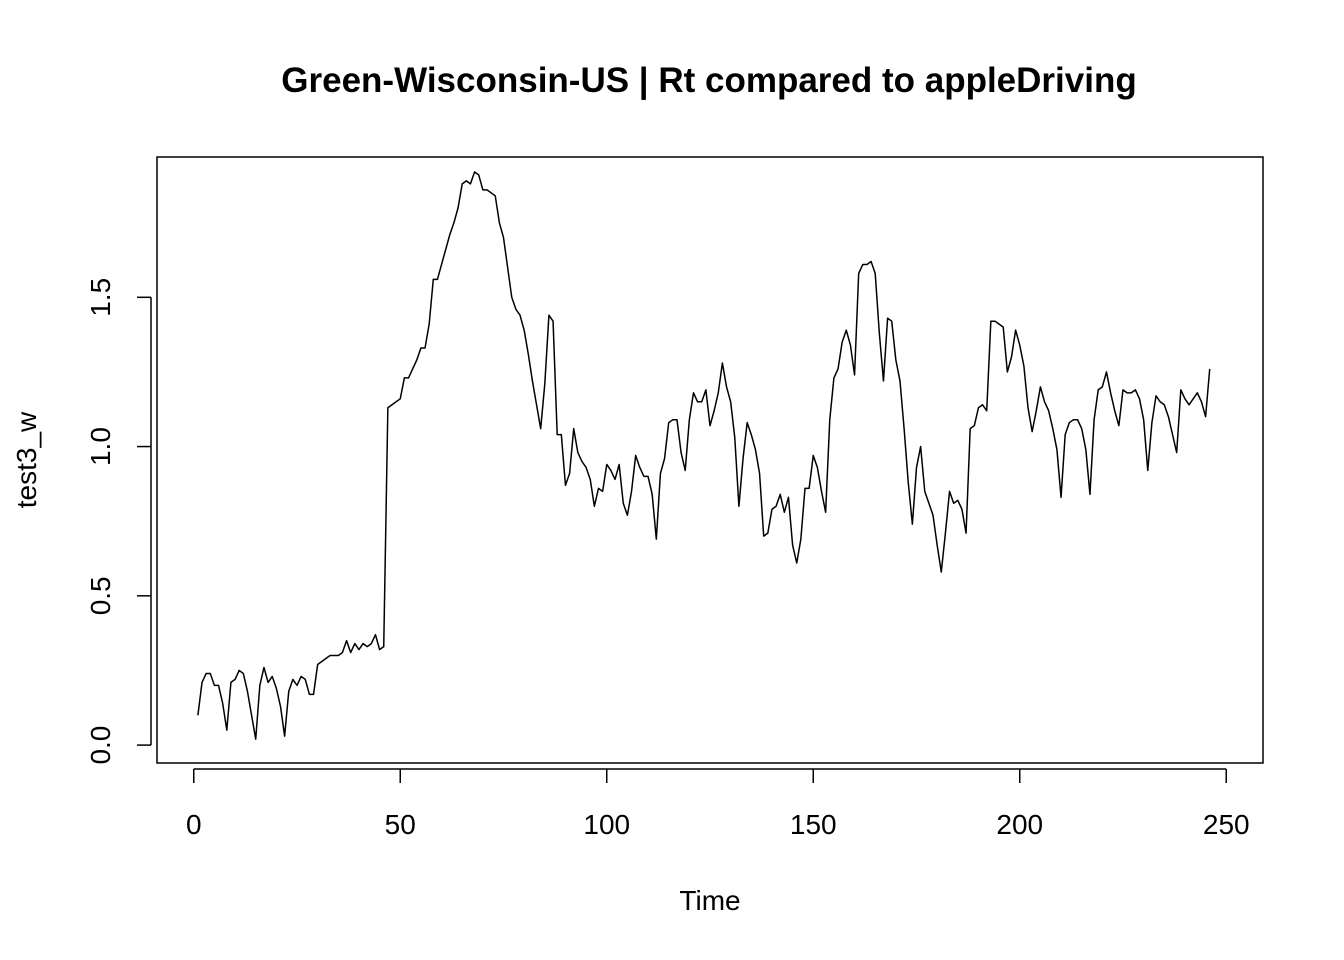  I want to click on x-tick-label: 200, so click(1019, 824).